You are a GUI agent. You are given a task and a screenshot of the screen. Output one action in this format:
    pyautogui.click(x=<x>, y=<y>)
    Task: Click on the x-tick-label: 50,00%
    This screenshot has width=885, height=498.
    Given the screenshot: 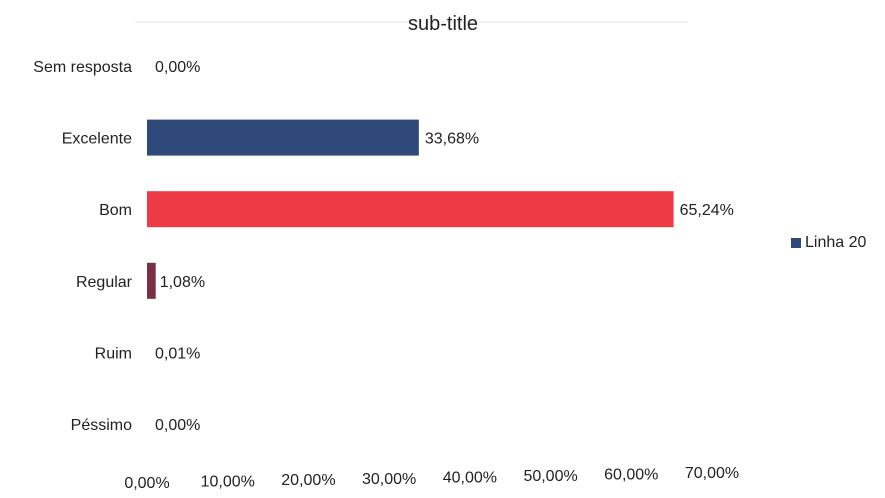 What is the action you would take?
    pyautogui.click(x=550, y=476)
    